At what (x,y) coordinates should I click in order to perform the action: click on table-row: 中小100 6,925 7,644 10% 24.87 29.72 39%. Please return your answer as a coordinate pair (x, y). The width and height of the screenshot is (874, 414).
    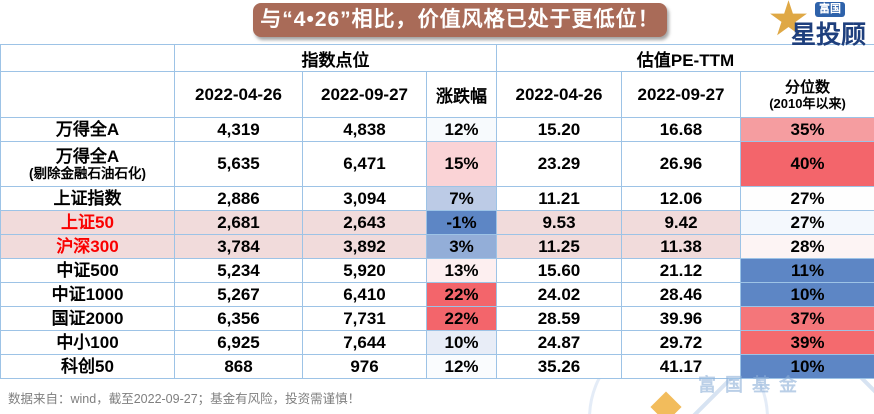
    Looking at the image, I should click on (437, 342).